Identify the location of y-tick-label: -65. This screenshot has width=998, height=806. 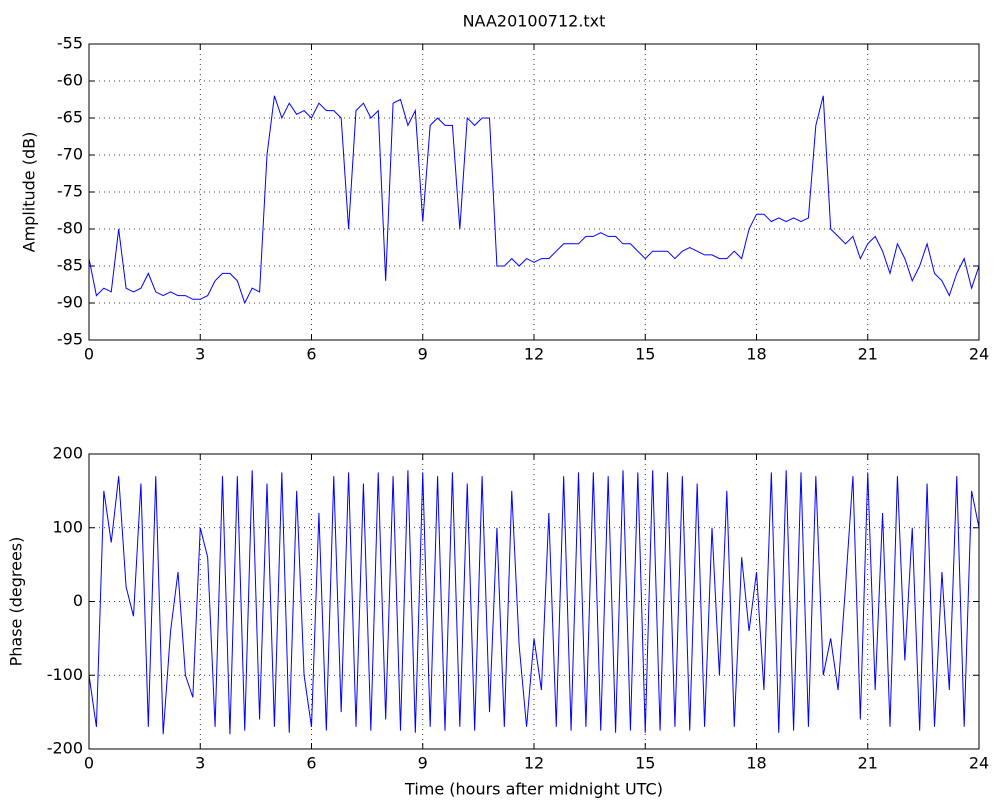
(70, 117).